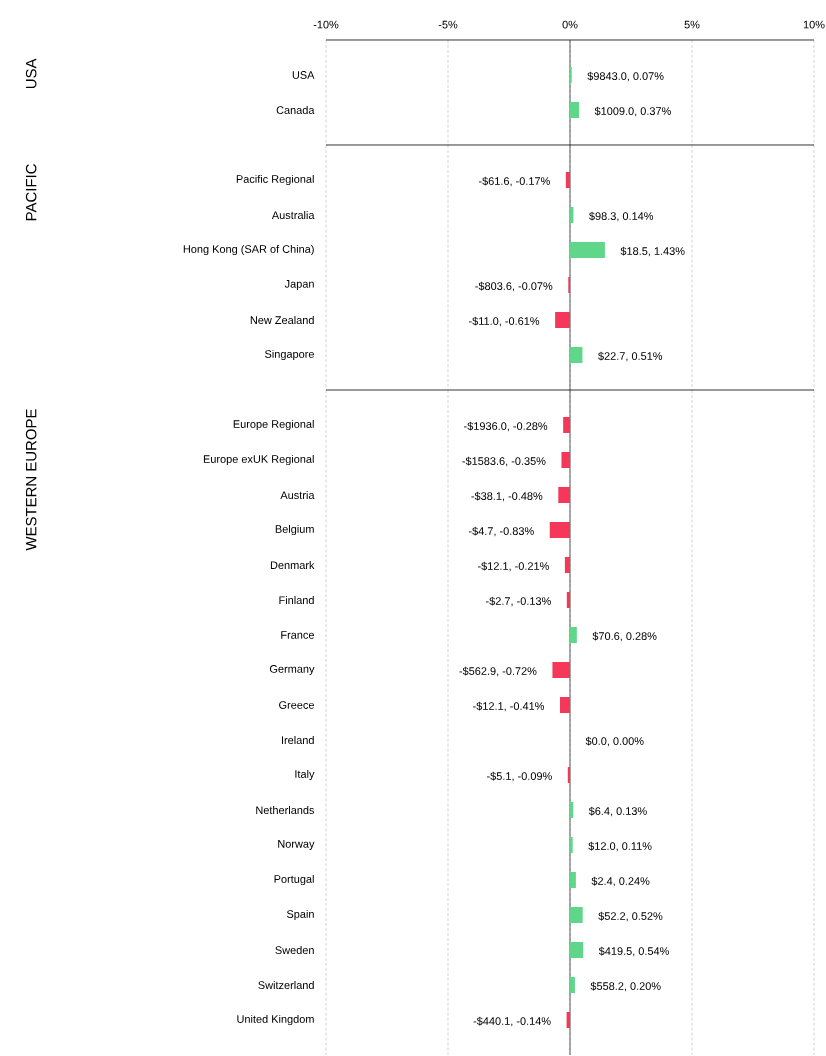  I want to click on y-axis-title: PACIFIC, so click(31, 192).